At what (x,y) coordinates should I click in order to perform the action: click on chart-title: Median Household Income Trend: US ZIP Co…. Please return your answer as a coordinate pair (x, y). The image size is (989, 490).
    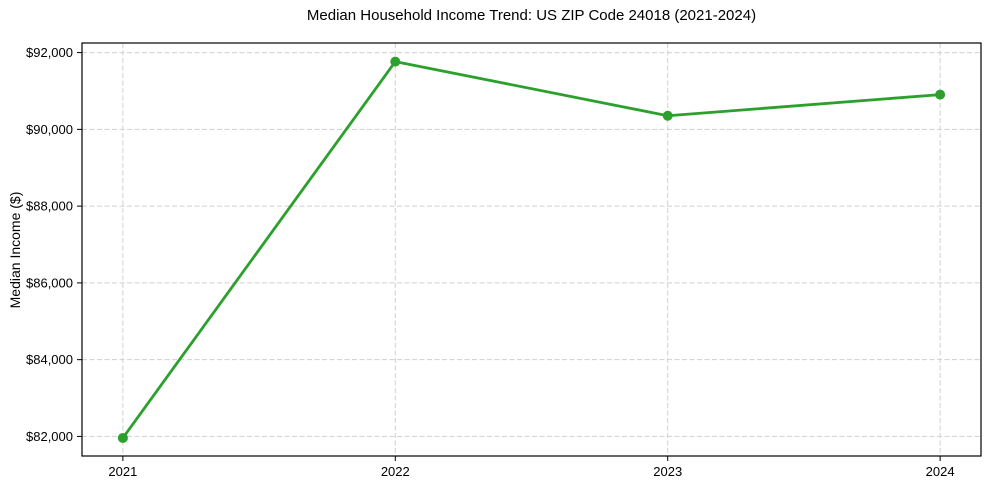
    Looking at the image, I should click on (531, 15).